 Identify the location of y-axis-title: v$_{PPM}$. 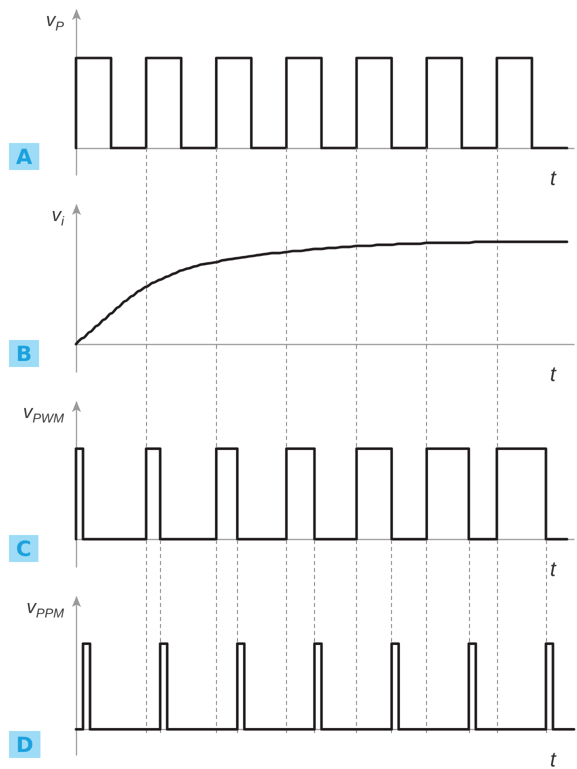
(45, 609).